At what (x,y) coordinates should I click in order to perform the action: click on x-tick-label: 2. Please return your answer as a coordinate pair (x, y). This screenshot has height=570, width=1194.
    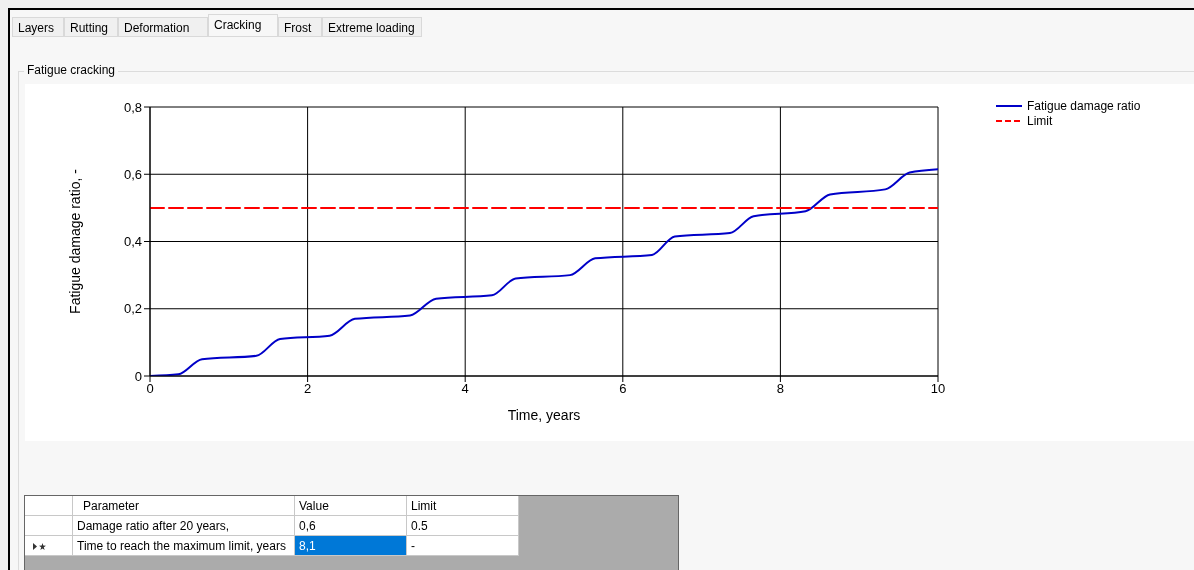
    Looking at the image, I should click on (307, 389).